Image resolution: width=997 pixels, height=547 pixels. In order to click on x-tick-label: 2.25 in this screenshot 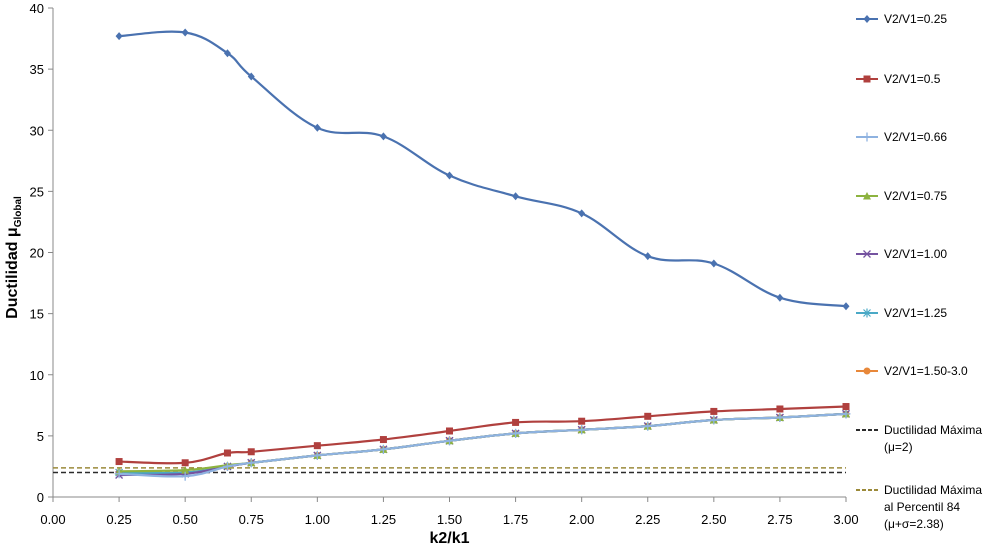, I will do `click(647, 519)`.